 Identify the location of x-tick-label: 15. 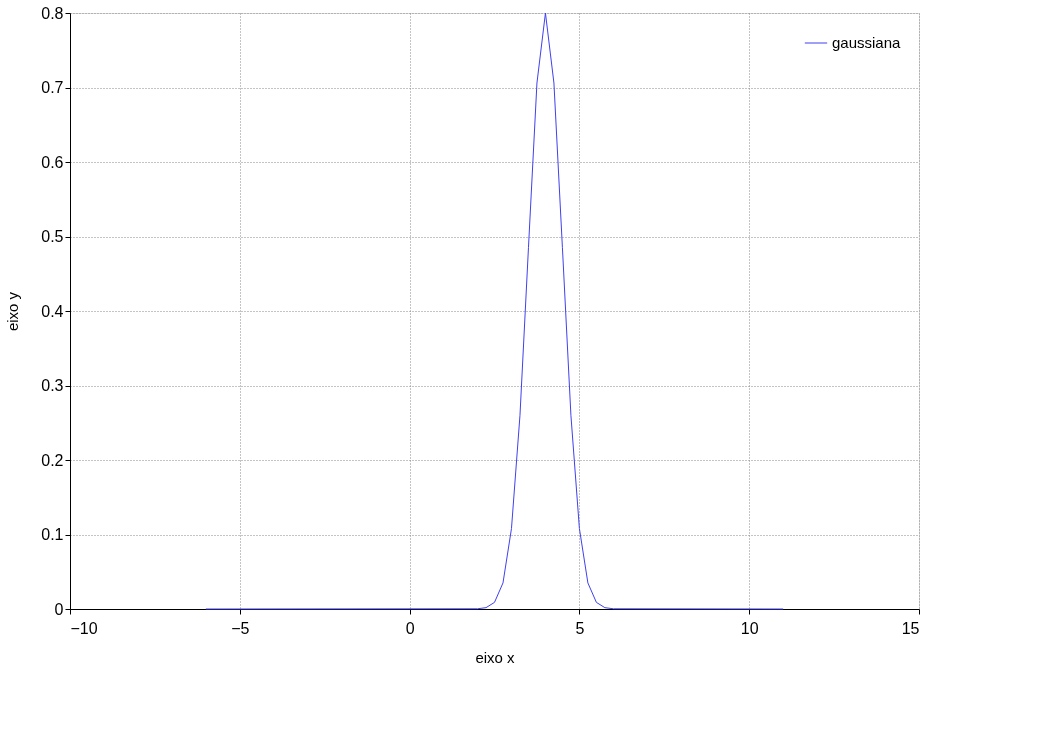
(910, 628).